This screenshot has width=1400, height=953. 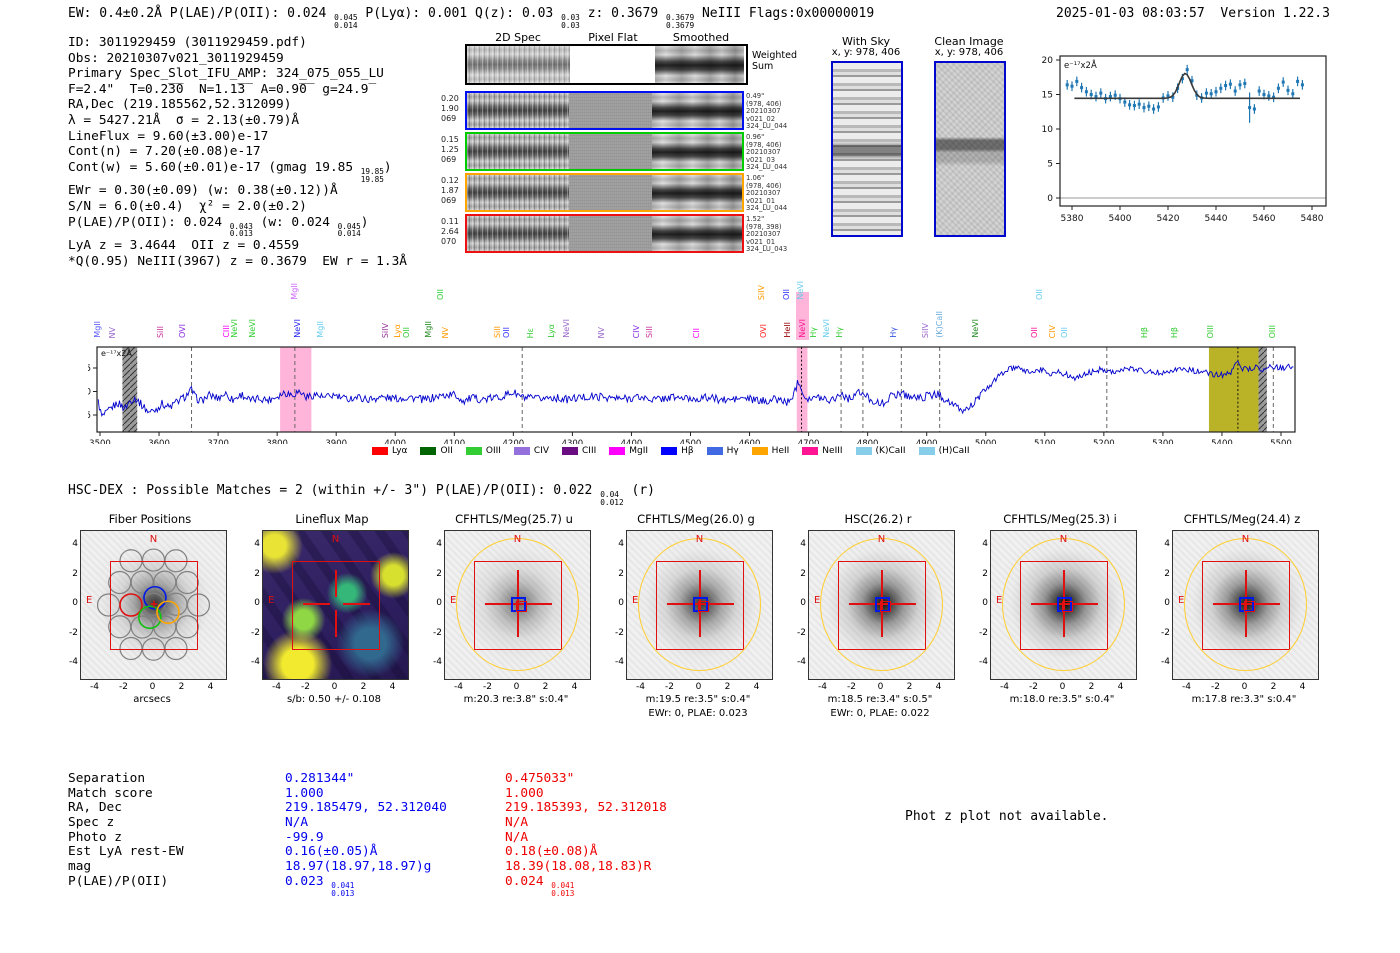 What do you see at coordinates (336, 441) in the screenshot?
I see `svg-text: 3900` at bounding box center [336, 441].